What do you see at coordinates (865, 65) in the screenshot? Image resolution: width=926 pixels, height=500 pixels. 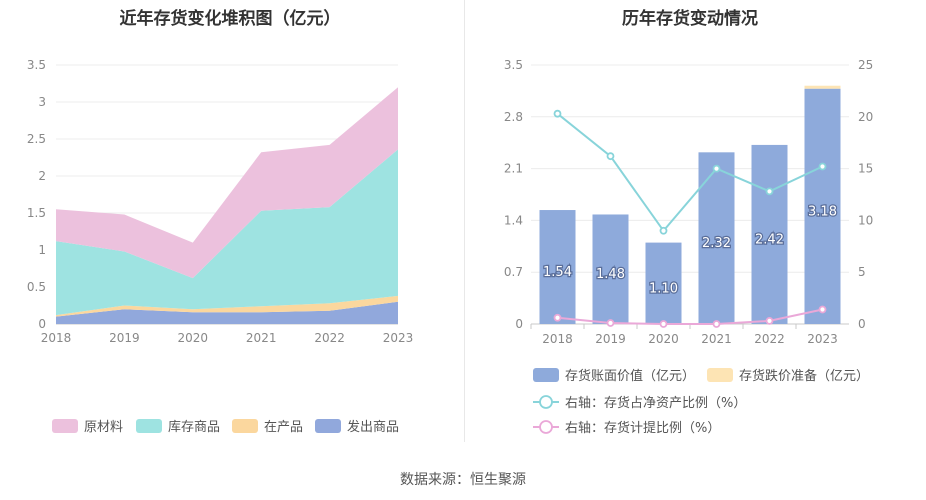 I see `y2-tick-label: 25` at bounding box center [865, 65].